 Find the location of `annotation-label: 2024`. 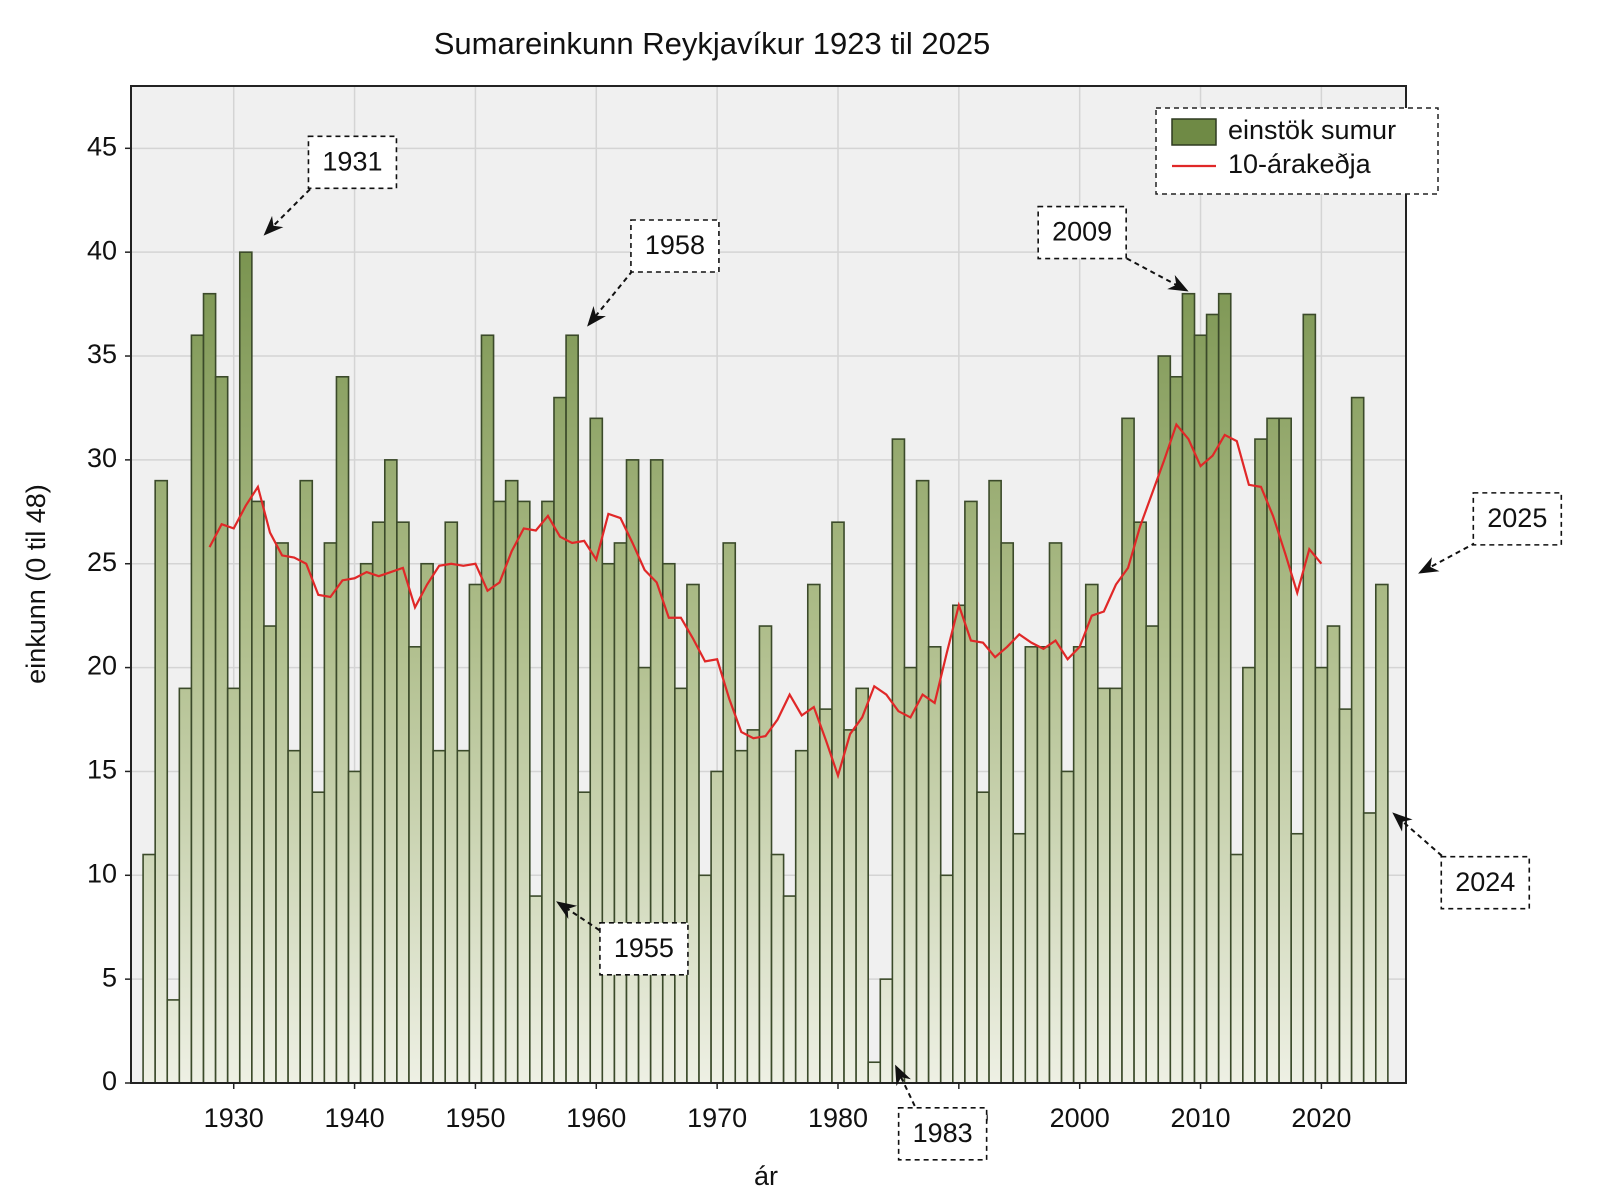

annotation-label: 2024 is located at coordinates (1485, 882).